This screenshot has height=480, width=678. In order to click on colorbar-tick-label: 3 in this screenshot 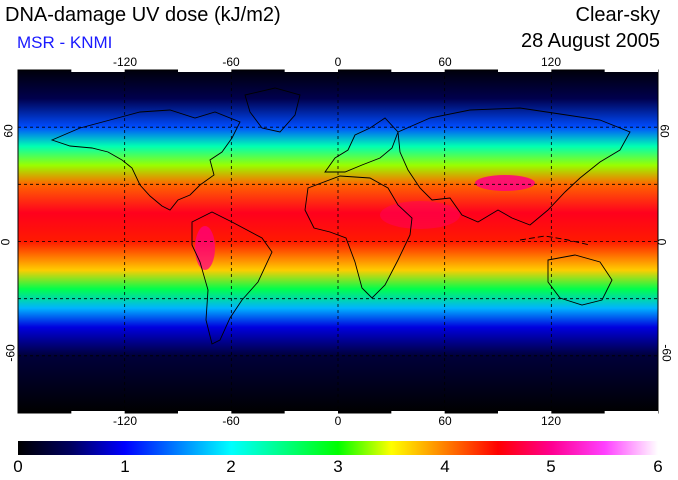, I will do `click(338, 466)`.